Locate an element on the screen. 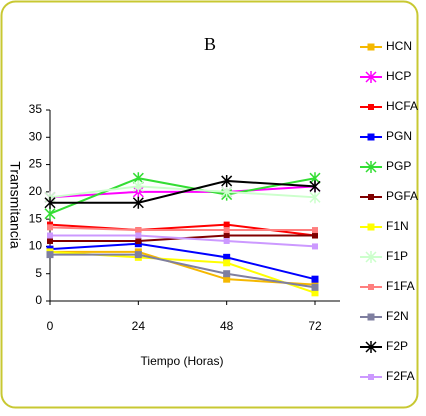 The height and width of the screenshot is (416, 426). y-tick-label: 25 is located at coordinates (36, 164).